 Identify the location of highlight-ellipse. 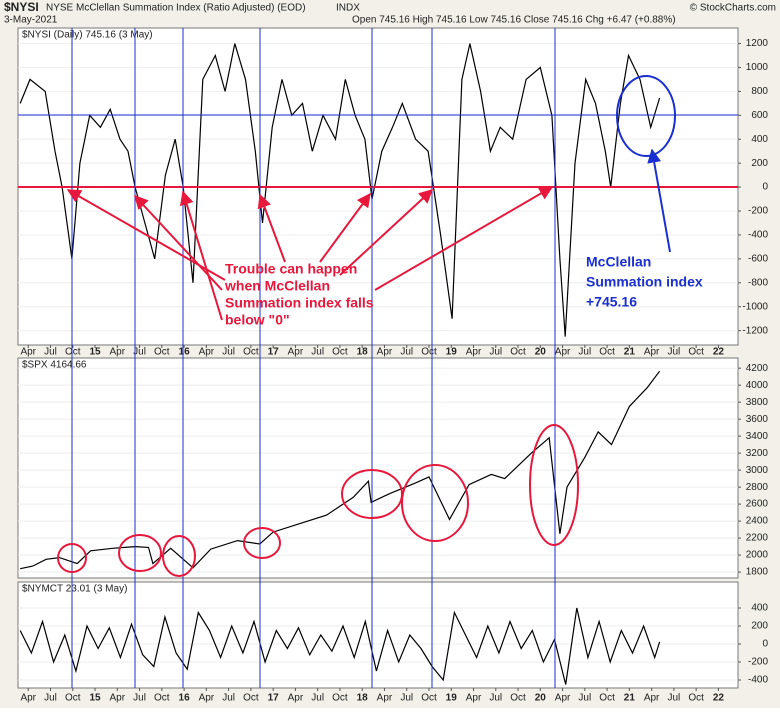
(646, 116).